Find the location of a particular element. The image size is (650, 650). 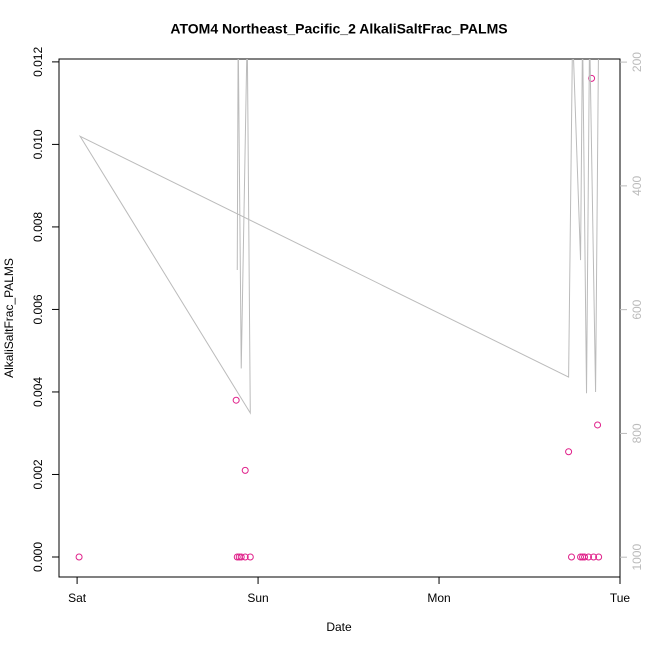

y-axis-label: AlkaliSaltFrac_PALMS is located at coordinates (9, 318).